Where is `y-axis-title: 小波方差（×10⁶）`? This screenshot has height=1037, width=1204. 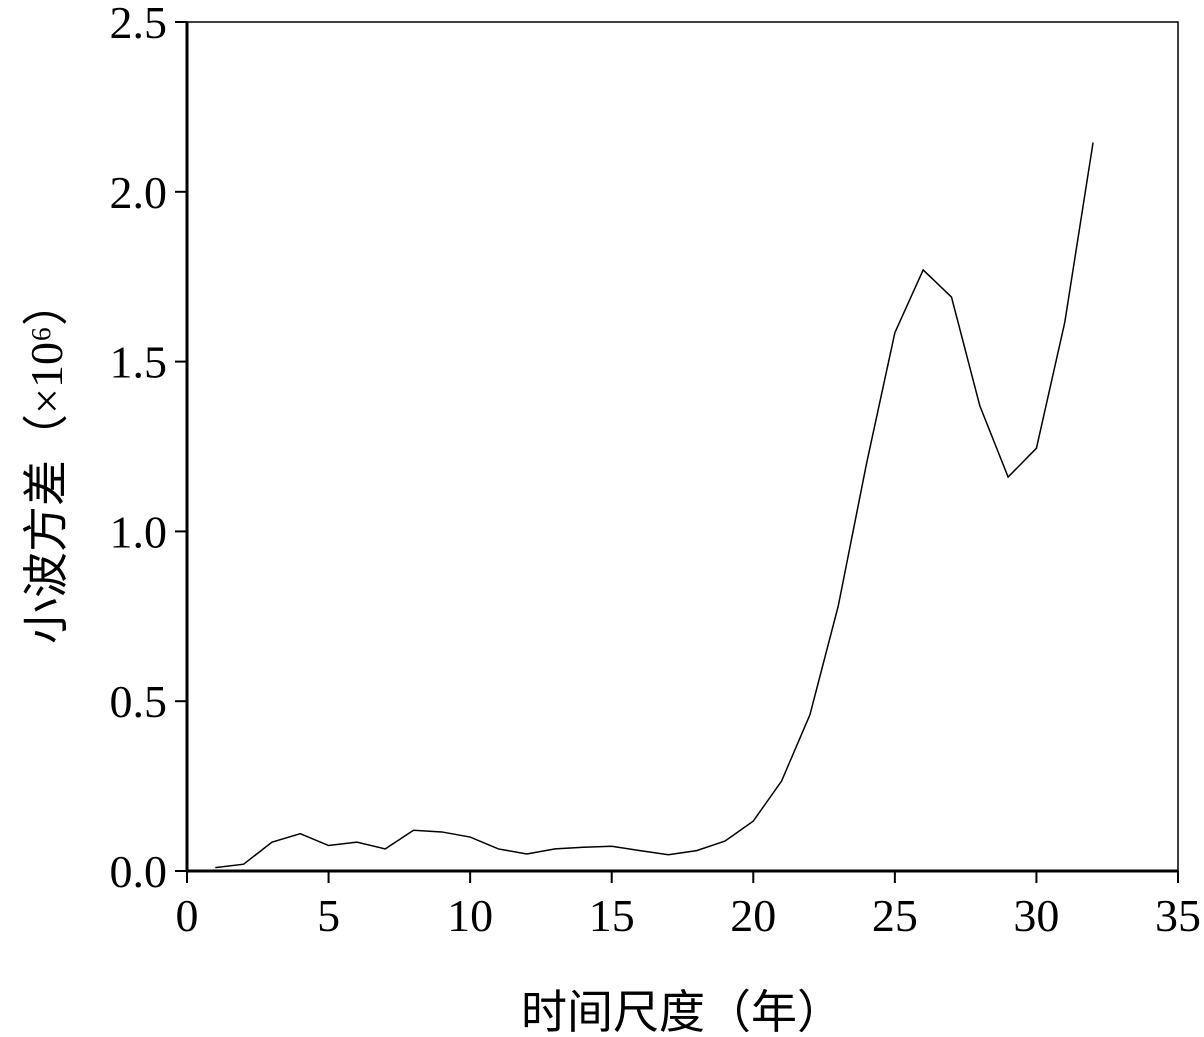
y-axis-title: 小波方差（×10⁶） is located at coordinates (46, 462).